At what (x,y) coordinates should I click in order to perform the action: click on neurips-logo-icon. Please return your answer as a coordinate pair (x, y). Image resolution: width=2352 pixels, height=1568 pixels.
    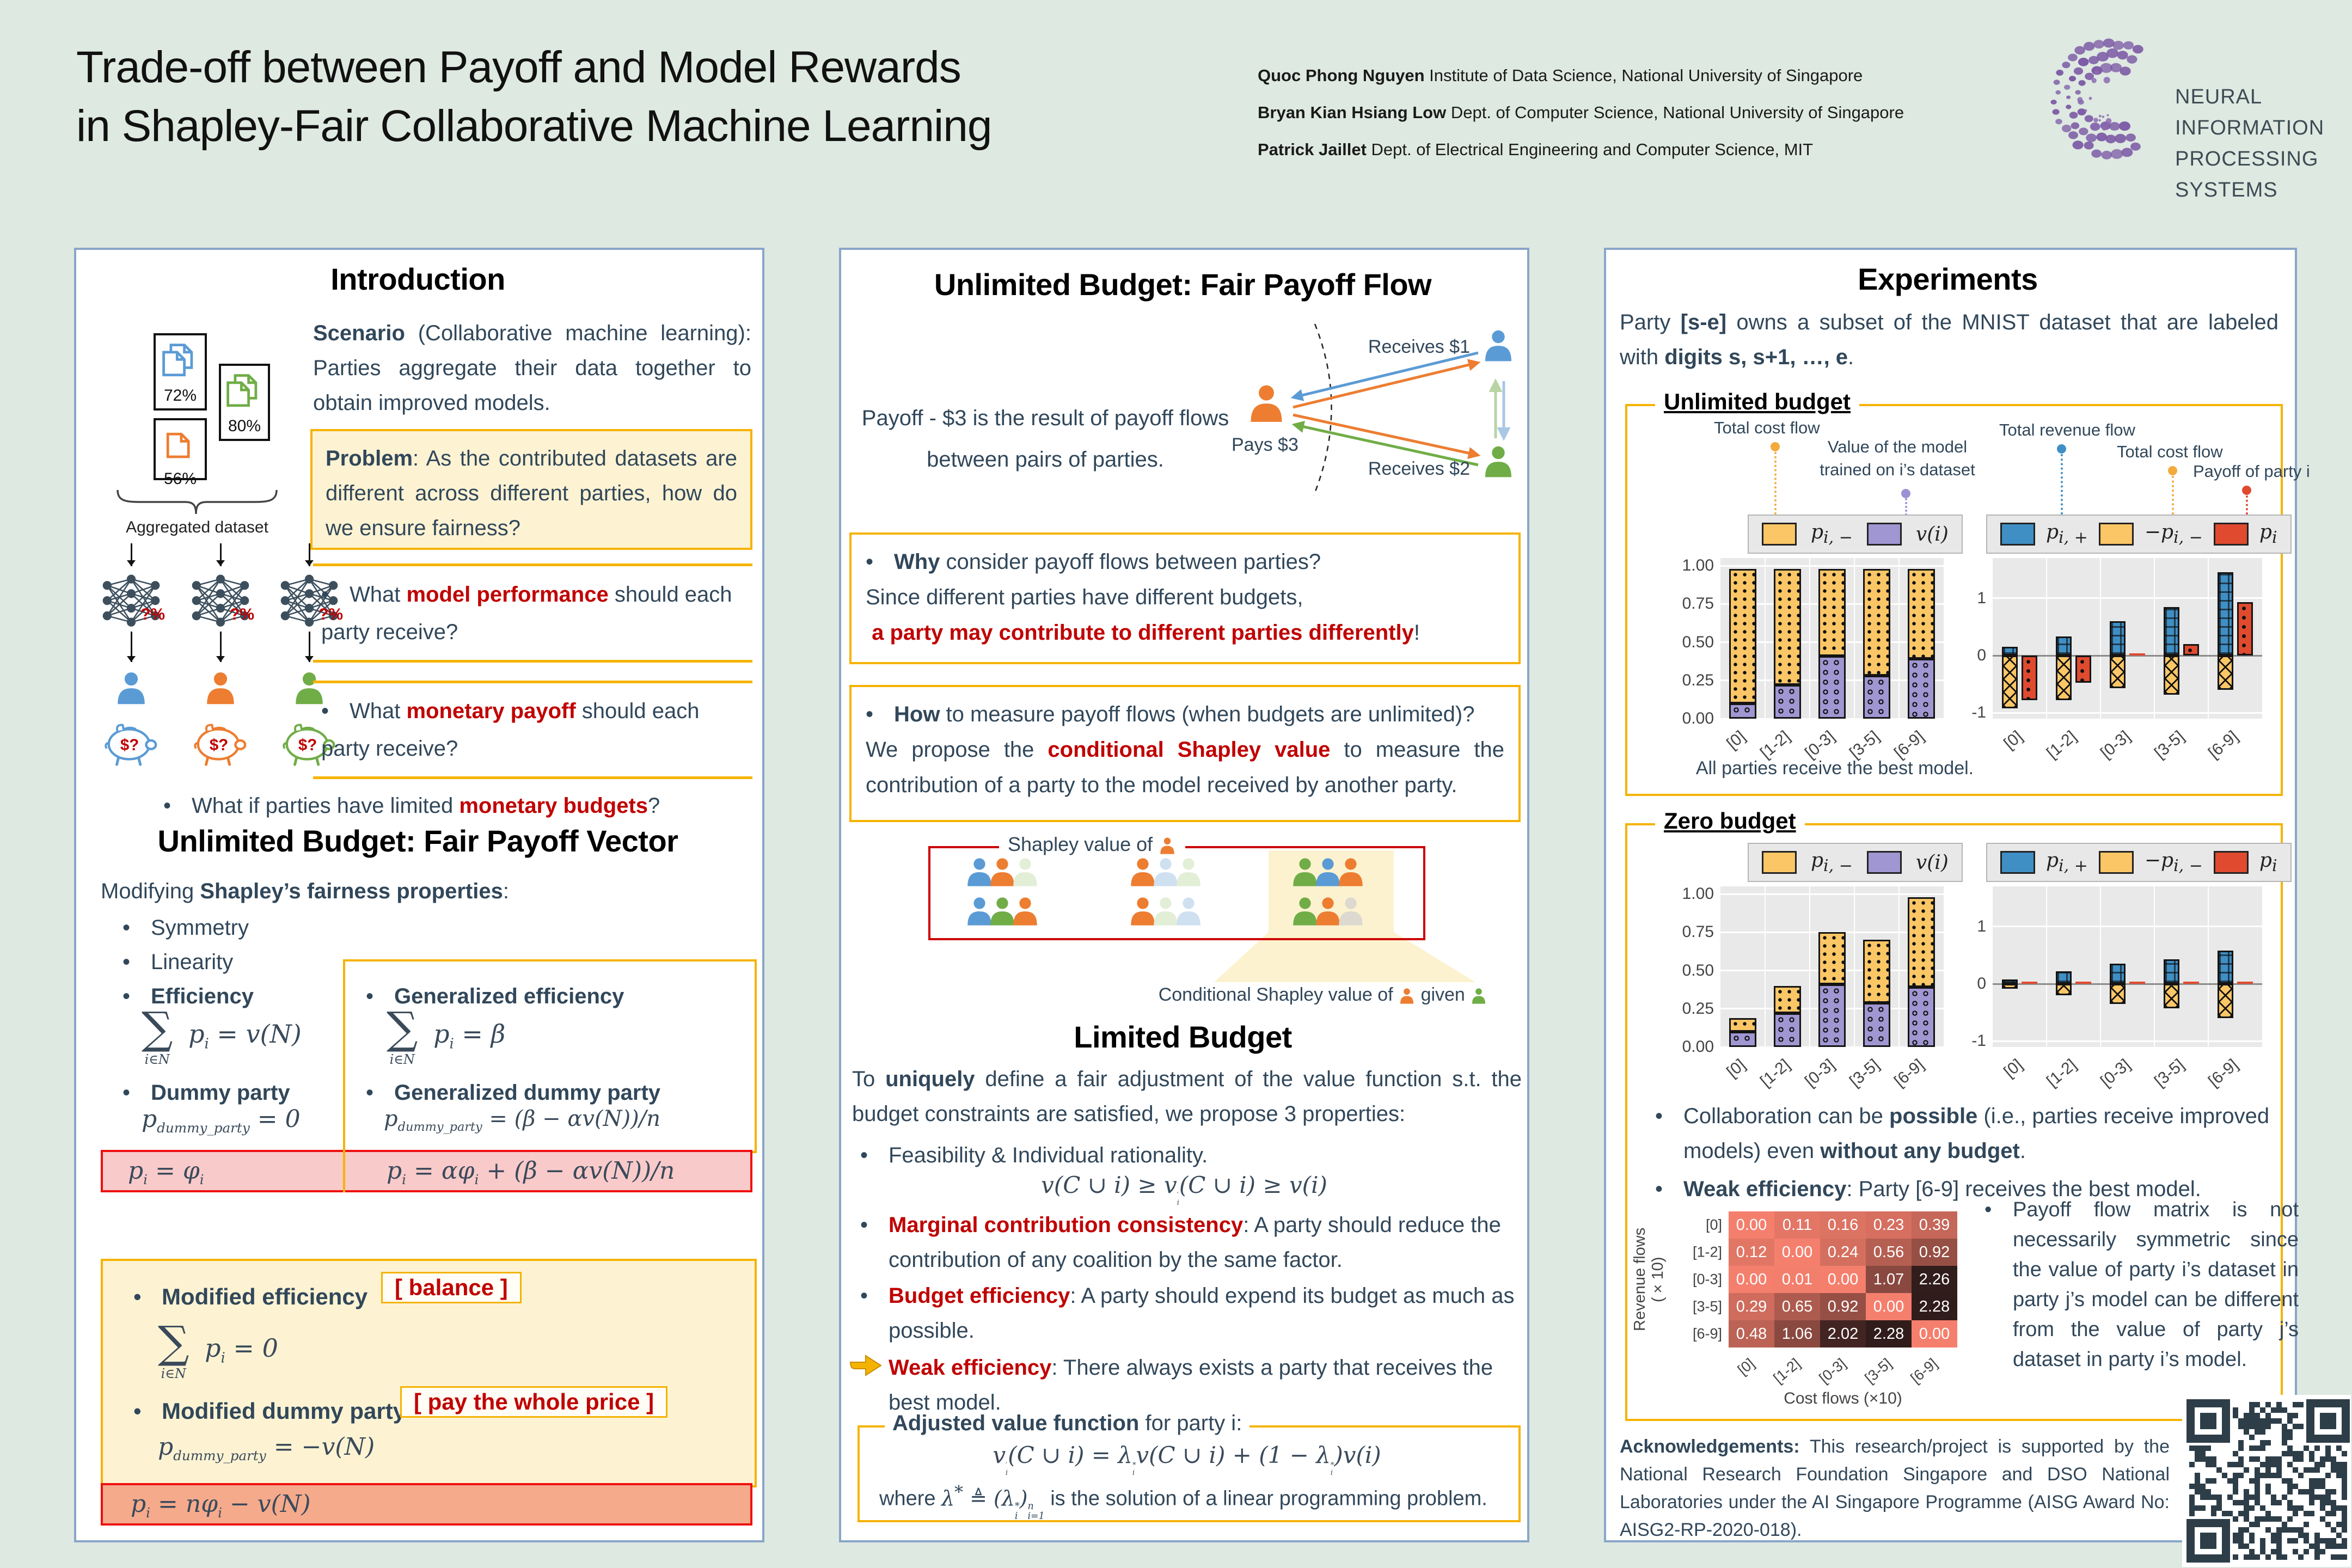
    Looking at the image, I should click on (2096, 99).